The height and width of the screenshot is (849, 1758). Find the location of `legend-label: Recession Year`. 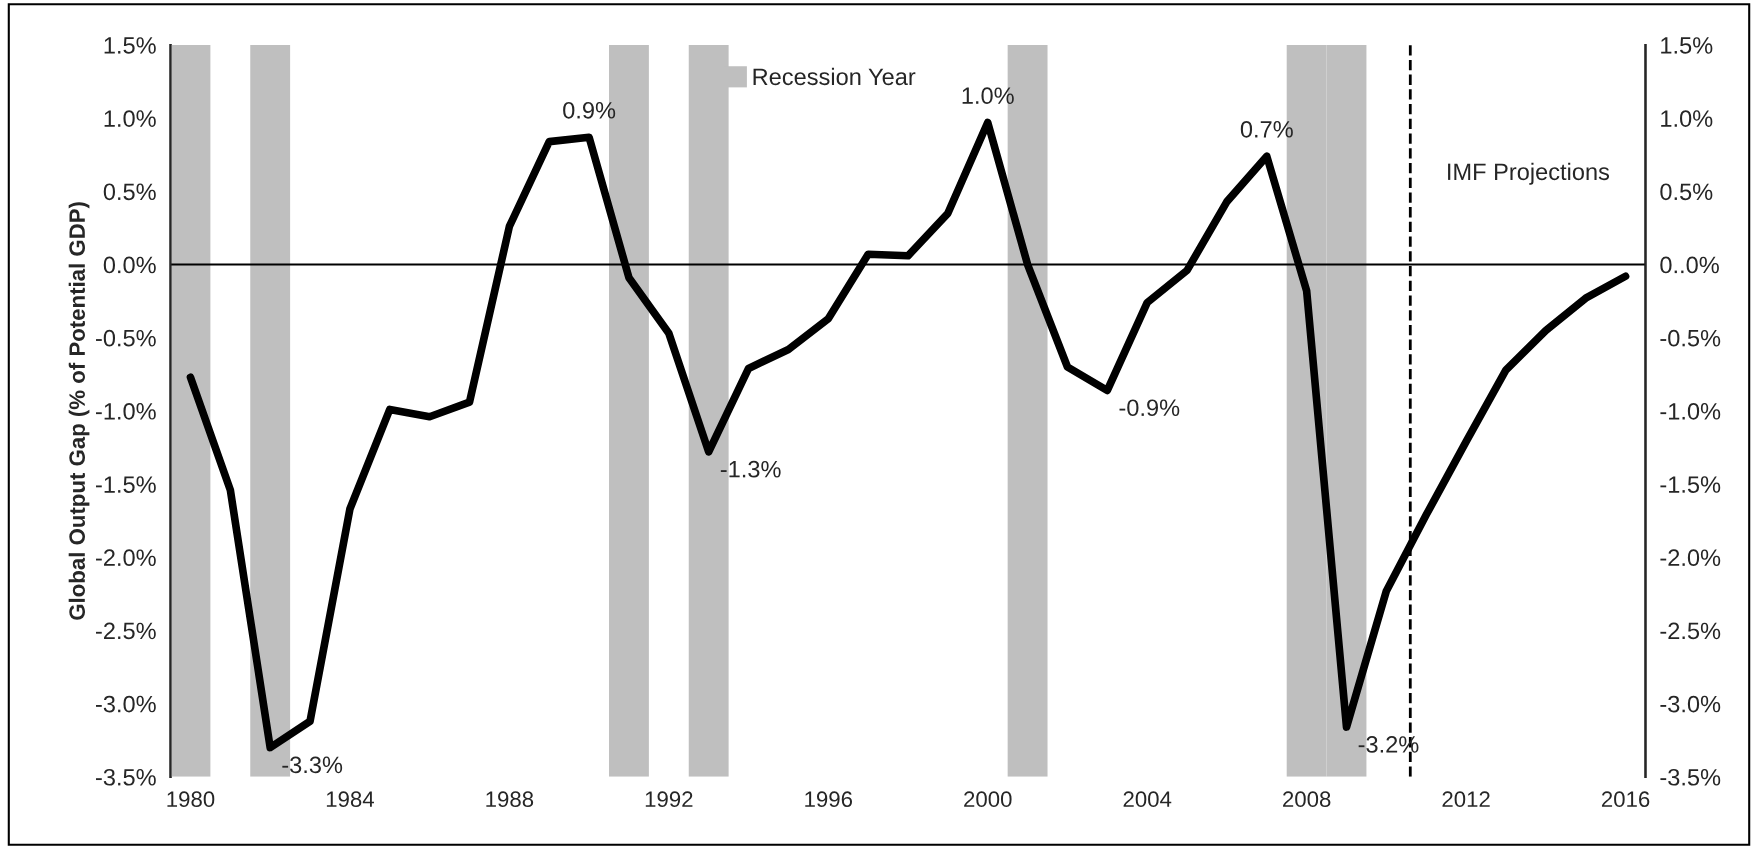

legend-label: Recession Year is located at coordinates (834, 76).